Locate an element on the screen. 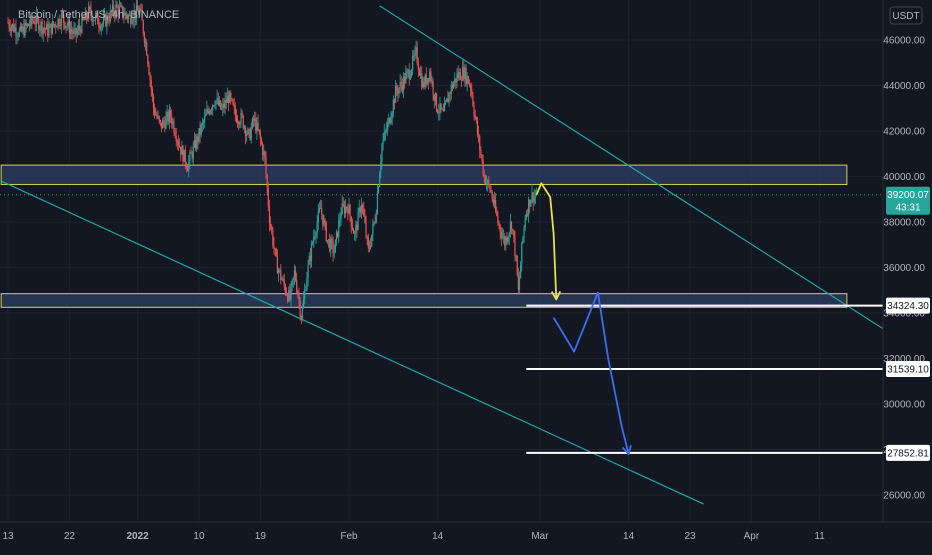 The height and width of the screenshot is (555, 932). forecast-path-yellow-arrowhead is located at coordinates (556, 295).